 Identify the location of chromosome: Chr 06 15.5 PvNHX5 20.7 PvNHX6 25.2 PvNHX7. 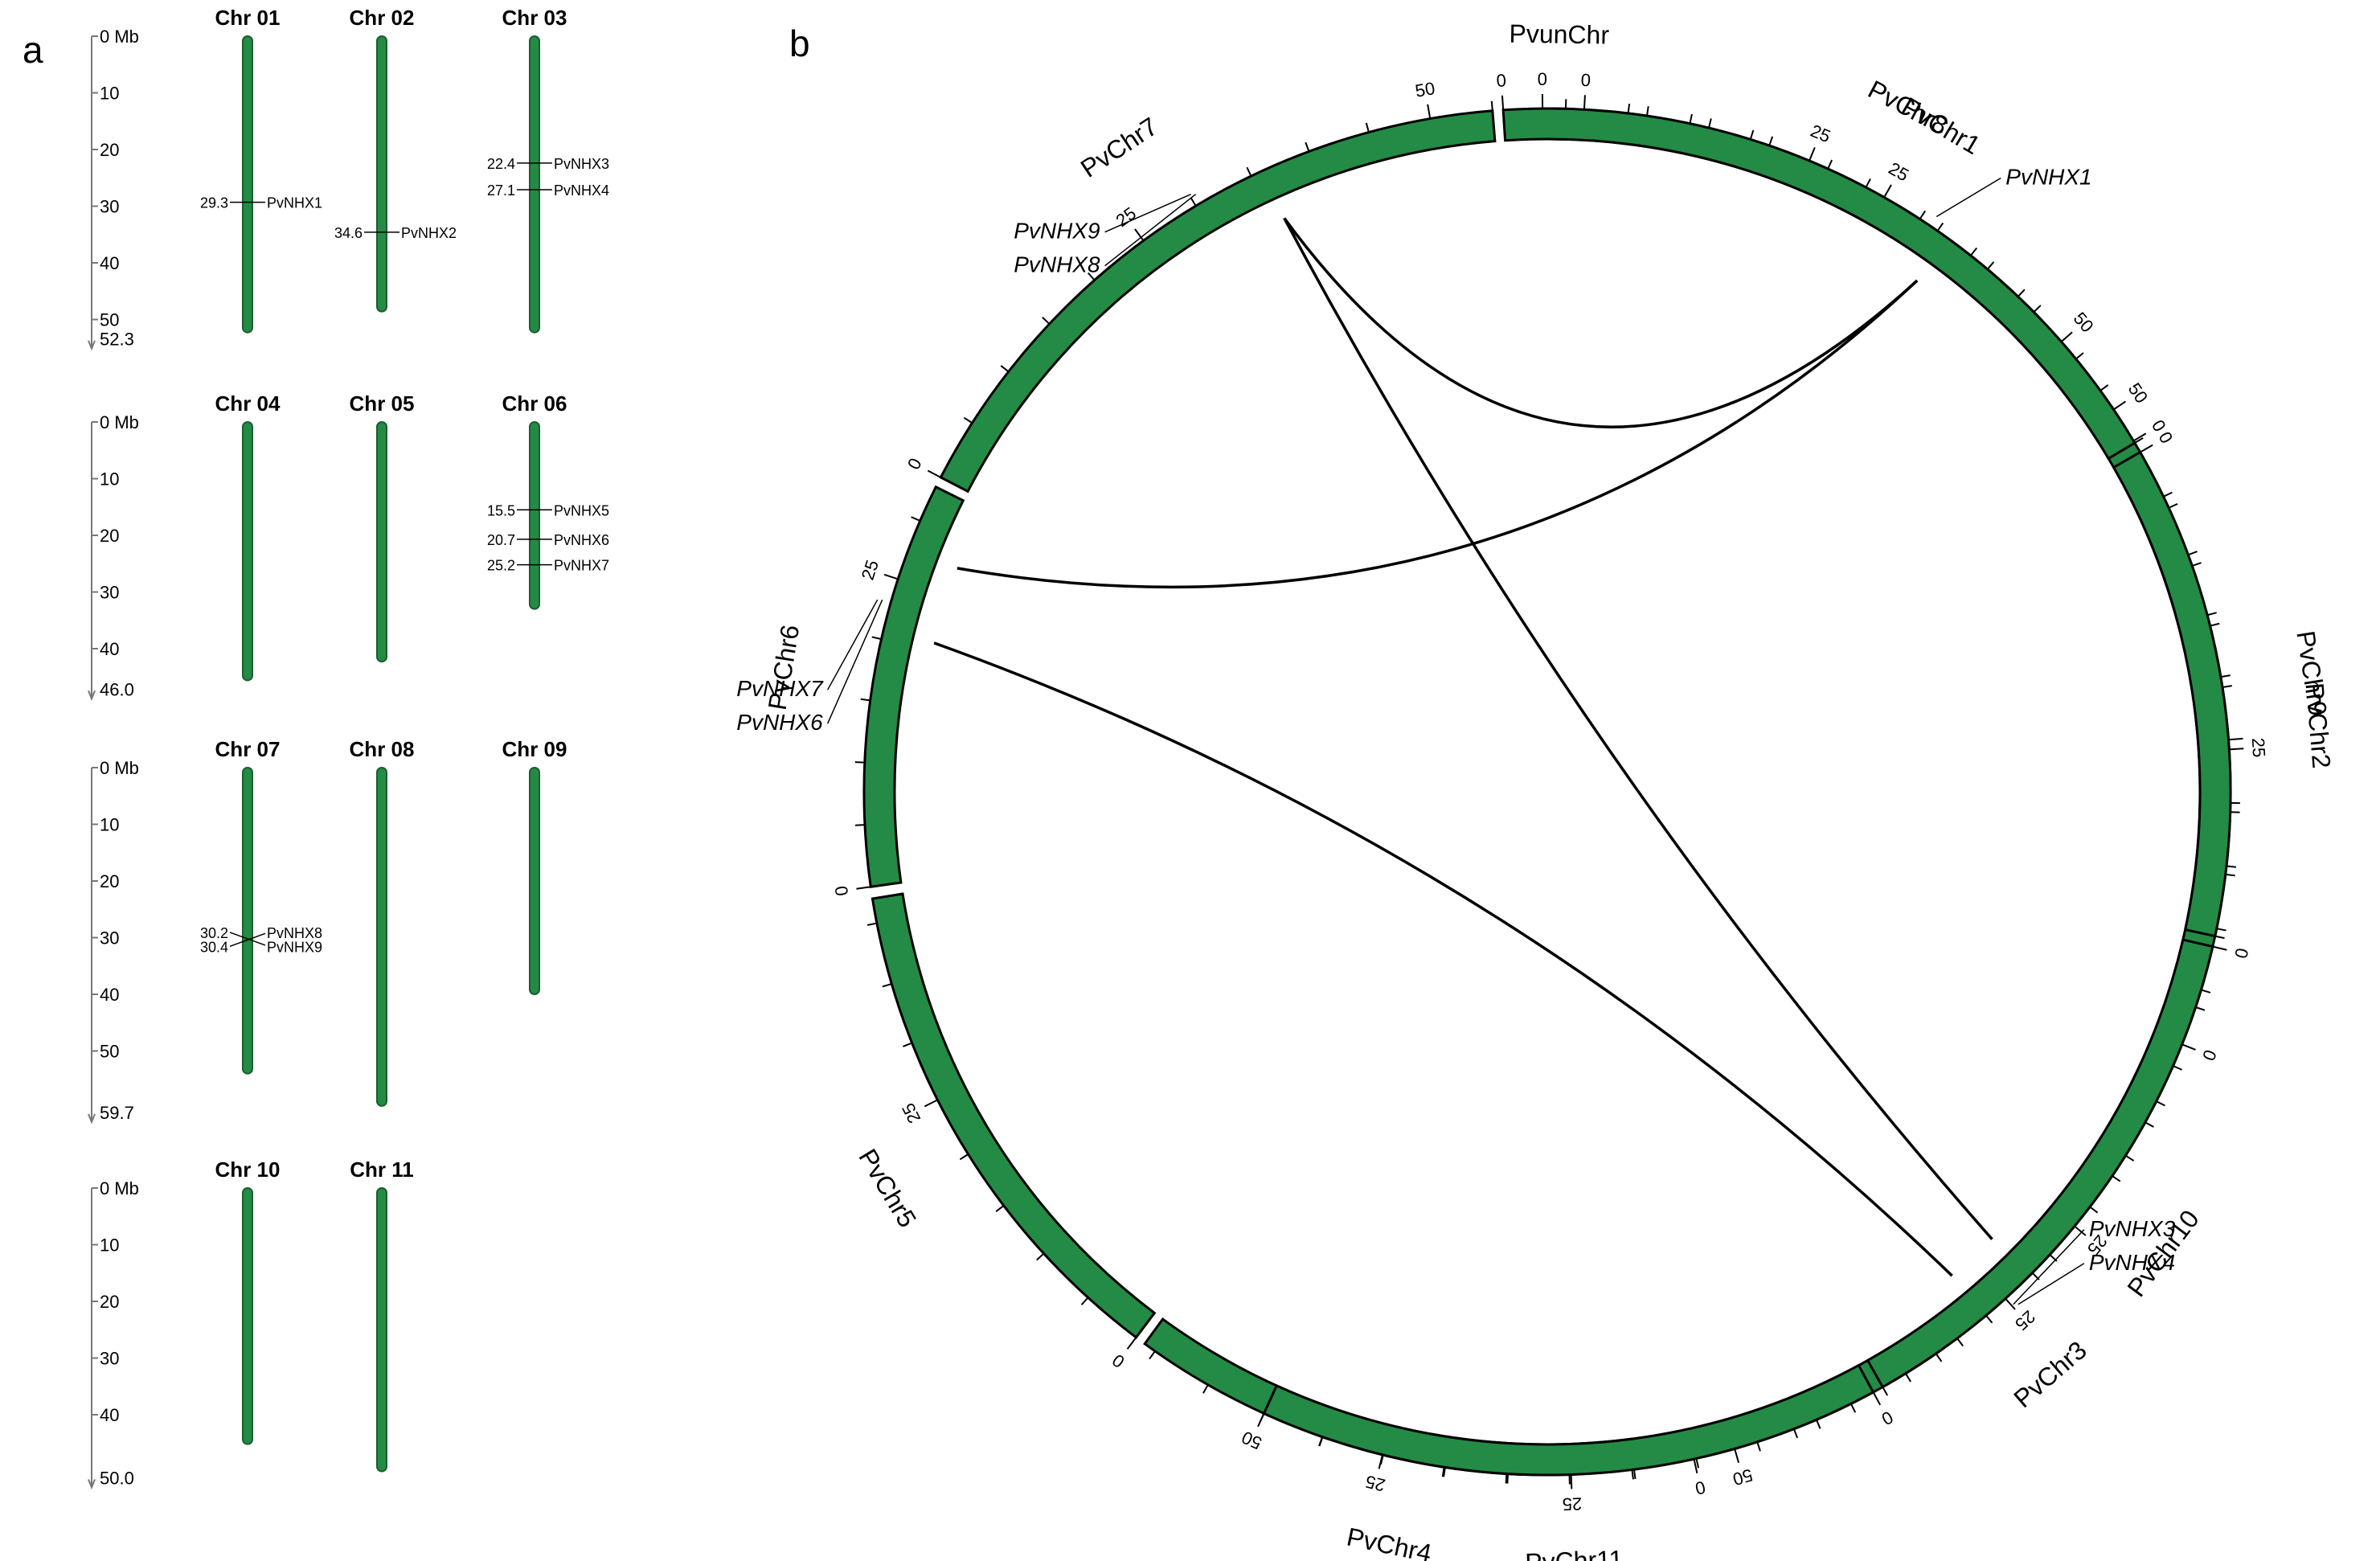
(548, 500).